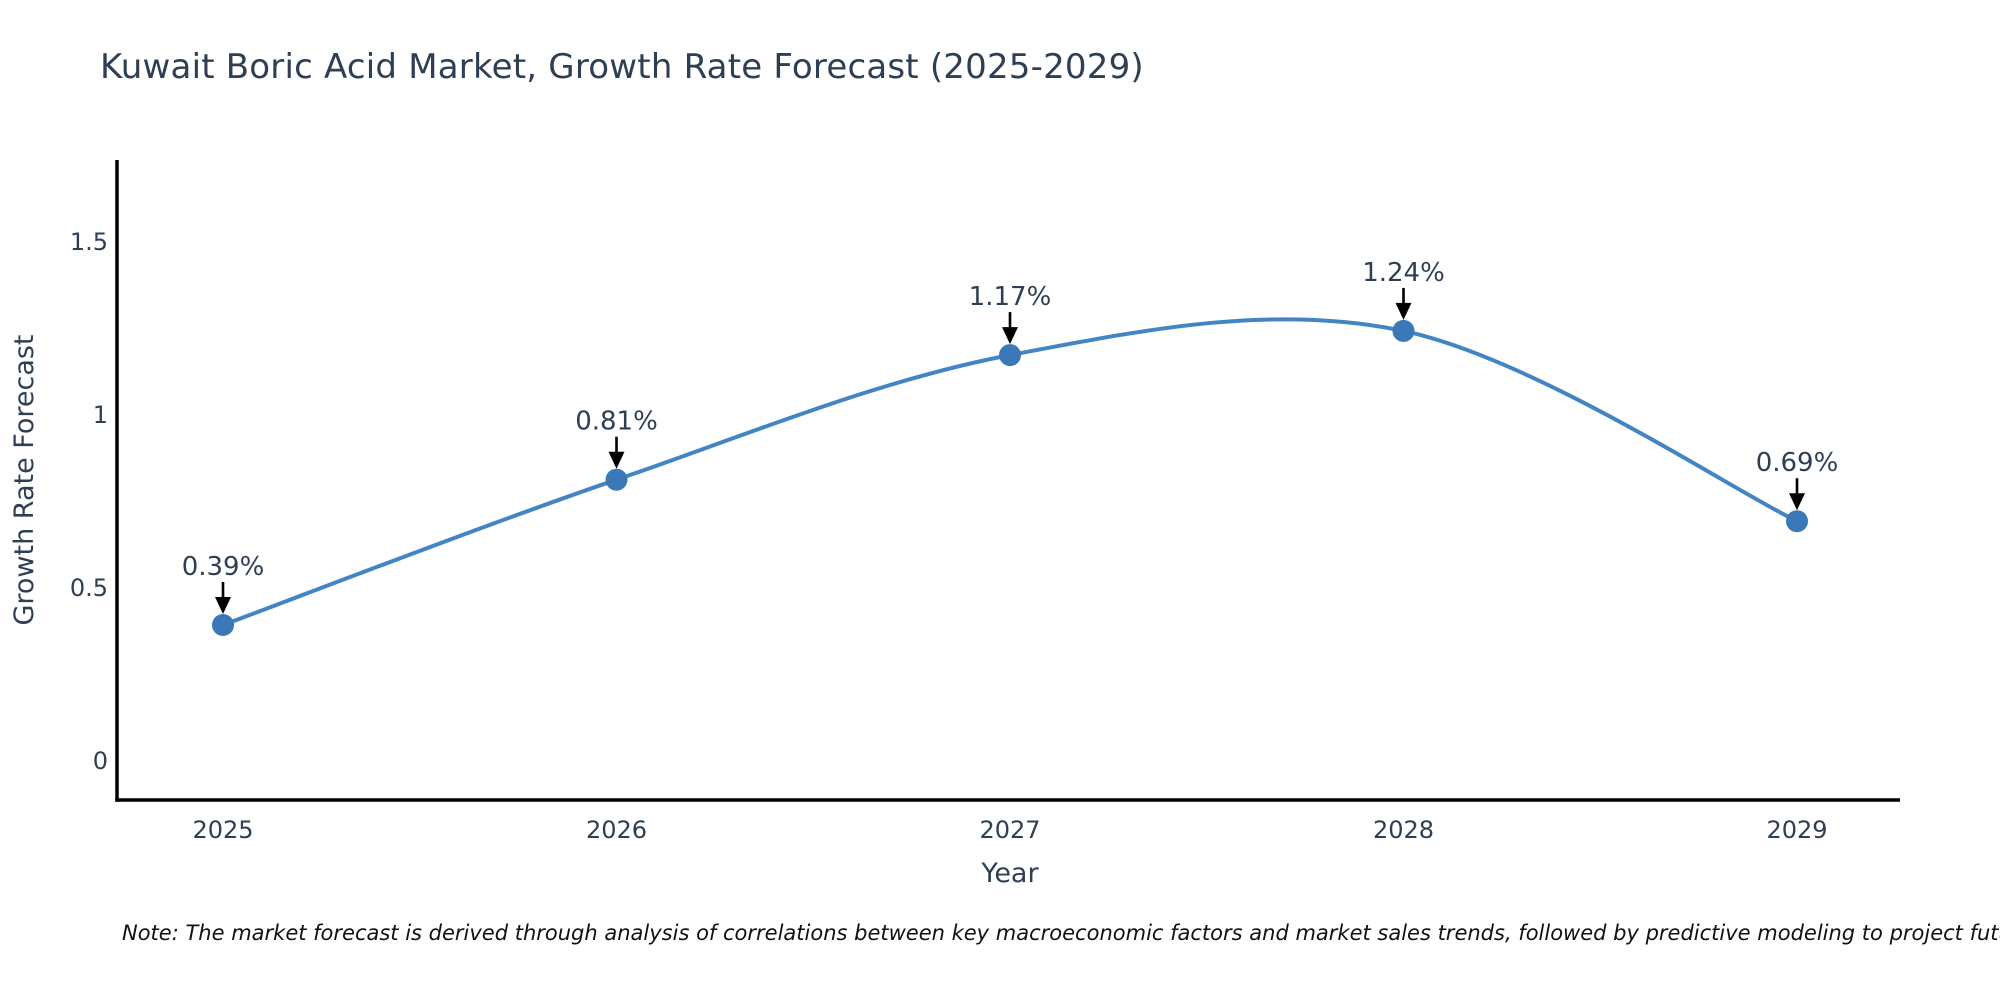 Image resolution: width=2000 pixels, height=1000 pixels. I want to click on point-value-label: 1.24%, so click(1403, 273).